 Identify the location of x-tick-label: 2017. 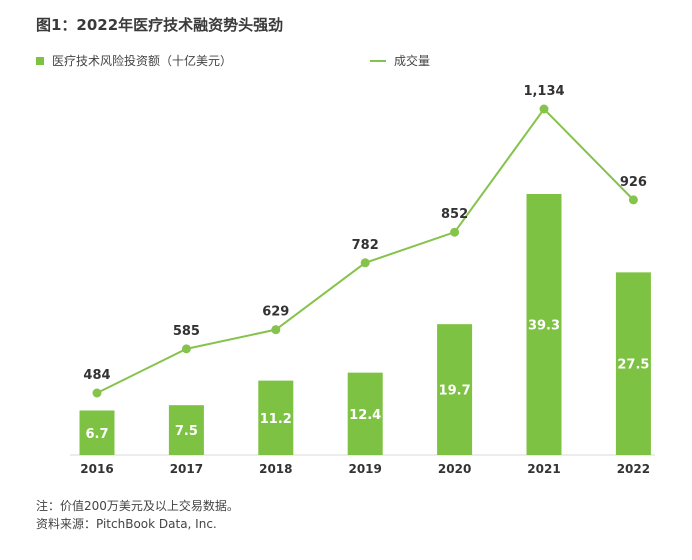
(186, 469).